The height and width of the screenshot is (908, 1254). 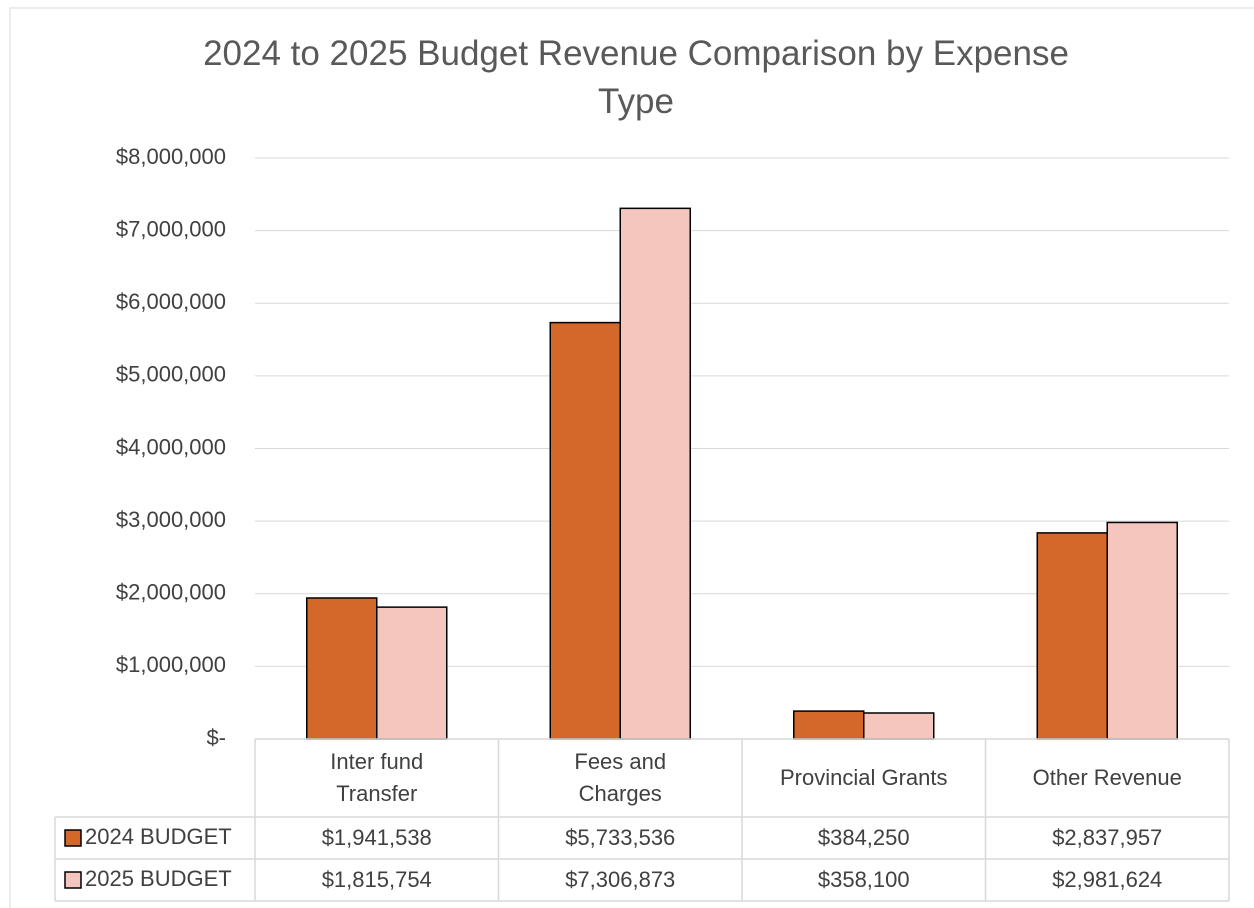 What do you see at coordinates (863, 879) in the screenshot?
I see `table-value: $358,100` at bounding box center [863, 879].